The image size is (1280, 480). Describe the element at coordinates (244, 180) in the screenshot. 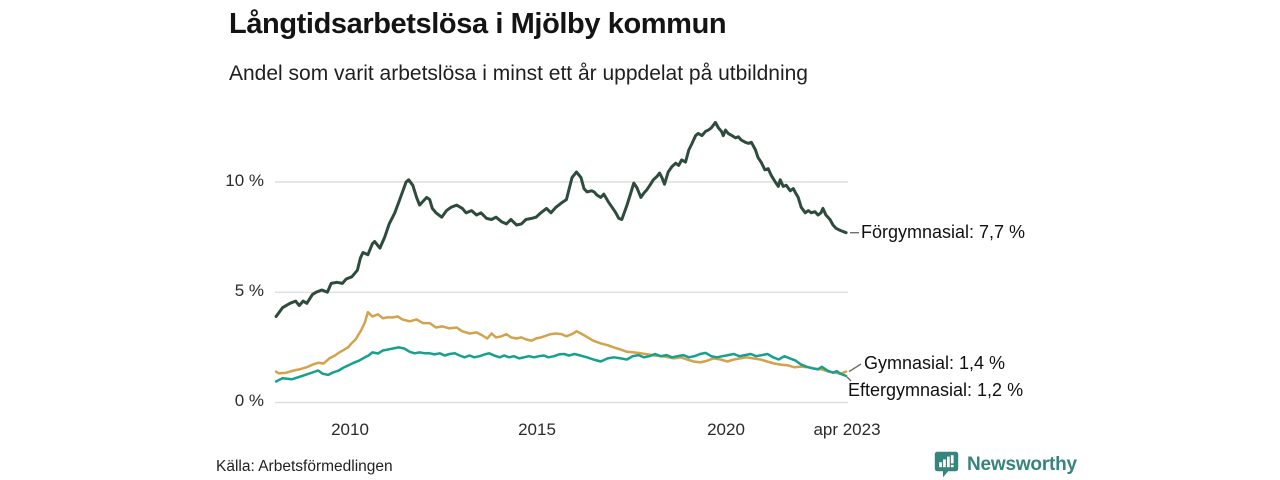

I see `y-axis-tick-10: 10 %` at that location.